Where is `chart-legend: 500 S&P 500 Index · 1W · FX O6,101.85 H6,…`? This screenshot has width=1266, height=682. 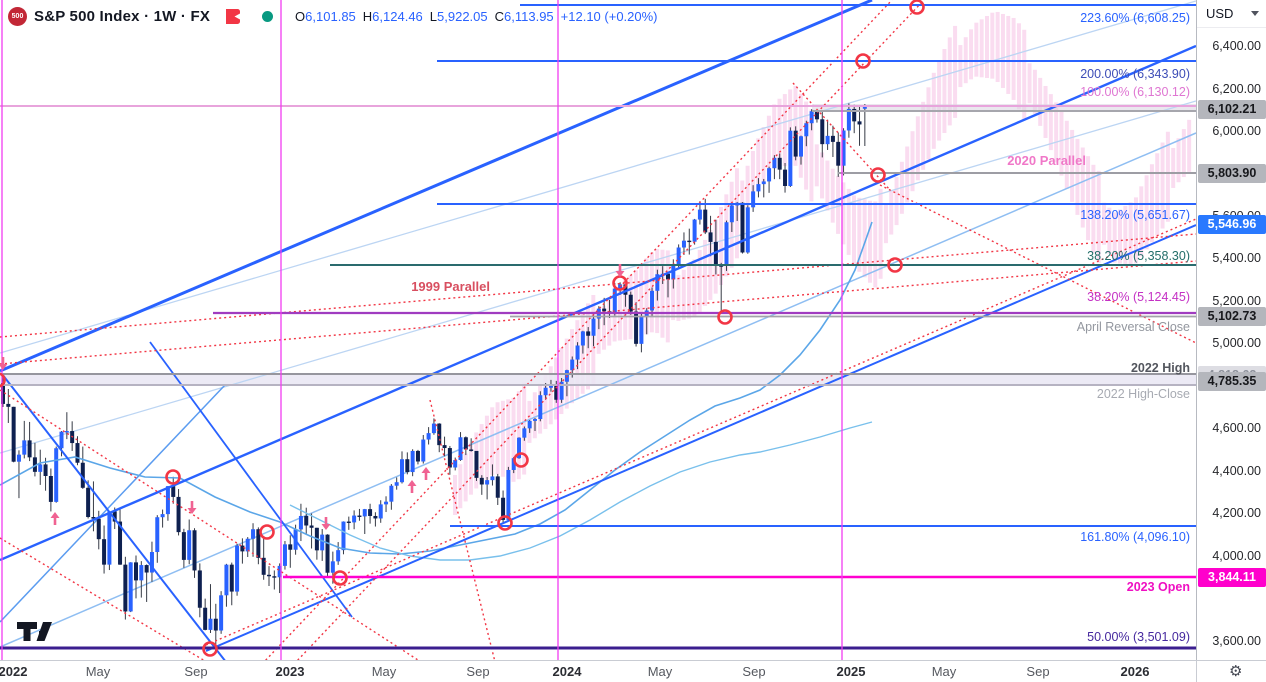
chart-legend: 500 S&P 500 Index · 1W · FX O6,101.85 H6,… is located at coordinates (336, 16).